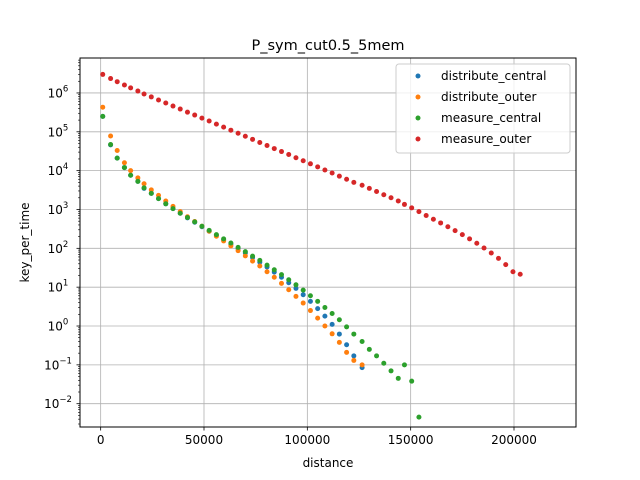  What do you see at coordinates (411, 440) in the screenshot?
I see `x-tick-label: 150000` at bounding box center [411, 440].